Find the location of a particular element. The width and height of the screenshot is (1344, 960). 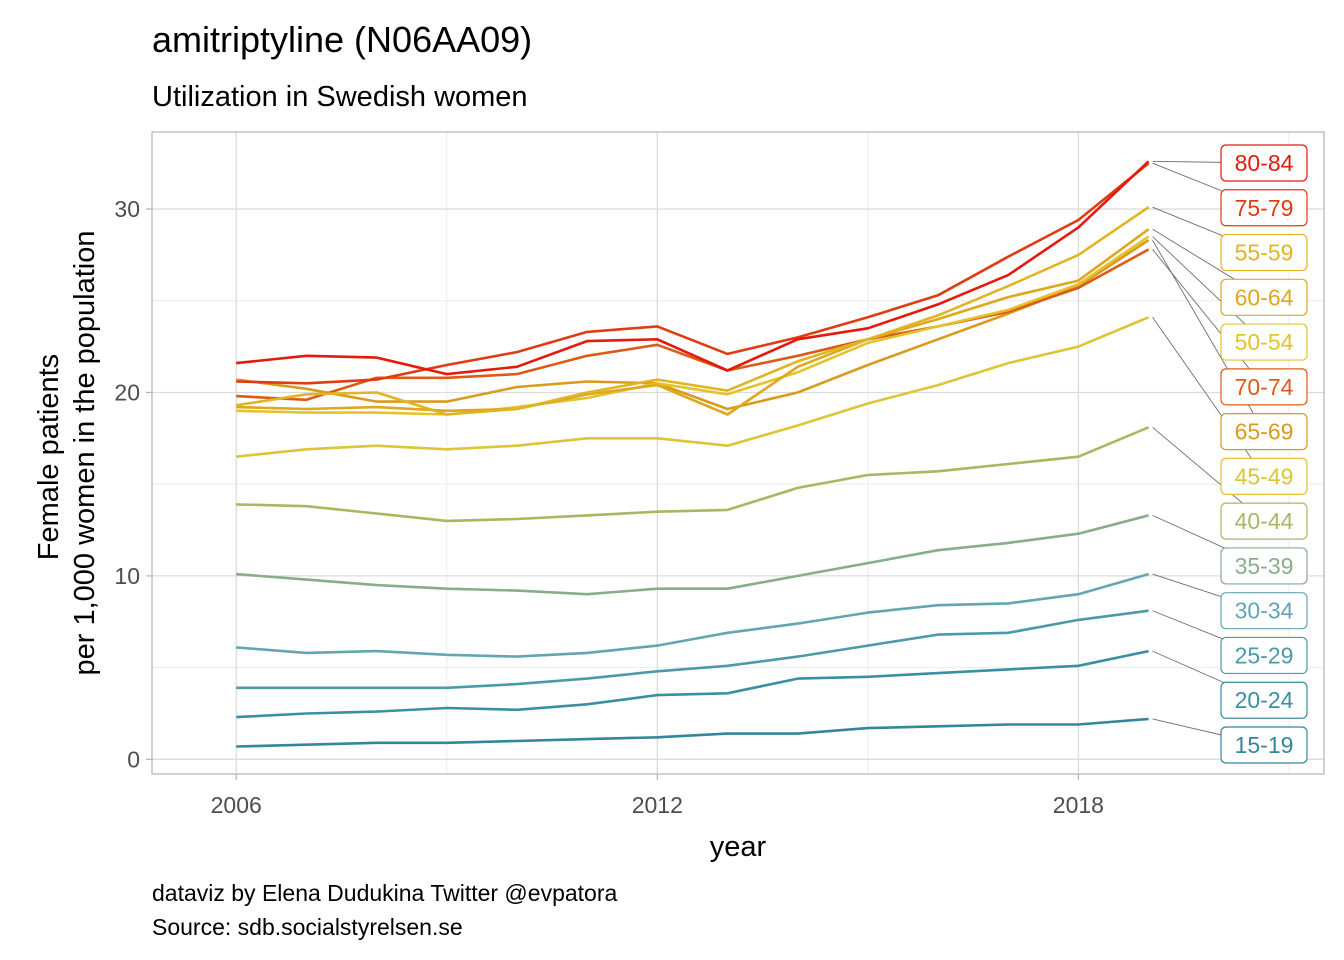

series-label-20-24: 20-24 is located at coordinates (1264, 700).